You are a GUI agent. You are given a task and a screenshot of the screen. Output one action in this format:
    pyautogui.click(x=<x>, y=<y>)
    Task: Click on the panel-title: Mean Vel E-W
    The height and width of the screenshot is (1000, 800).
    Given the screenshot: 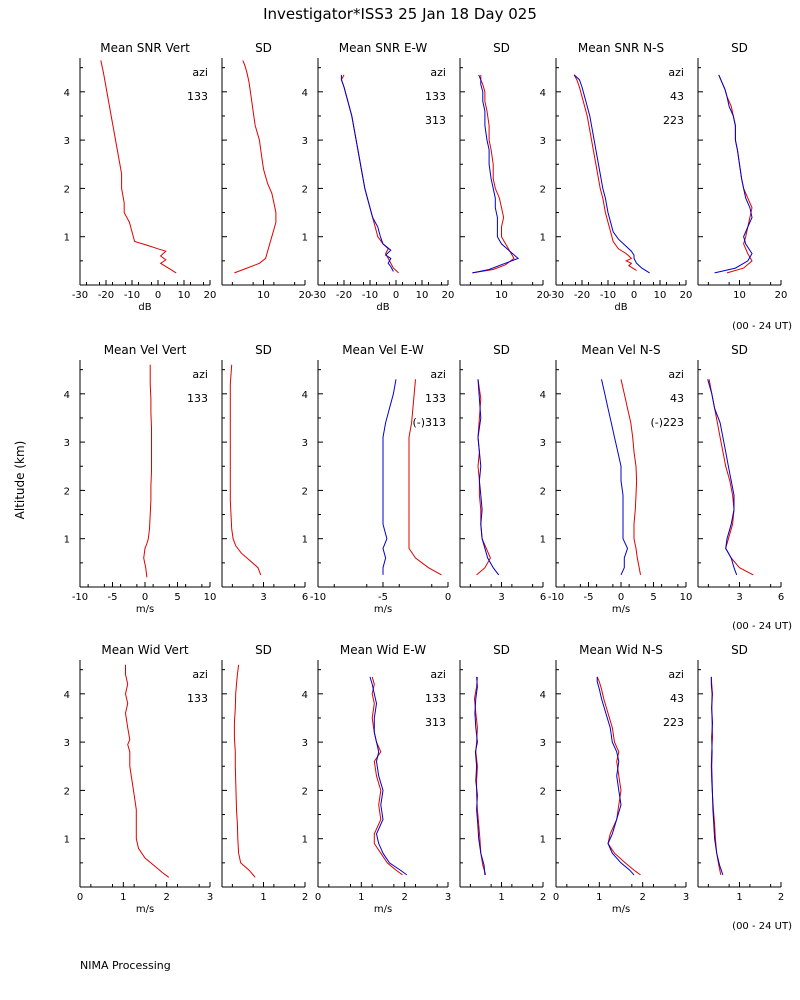 What is the action you would take?
    pyautogui.click(x=383, y=350)
    